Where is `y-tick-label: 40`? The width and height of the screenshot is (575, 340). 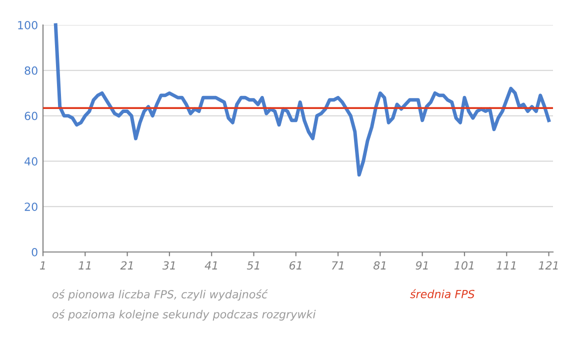 y-tick-label: 40 is located at coordinates (31, 161).